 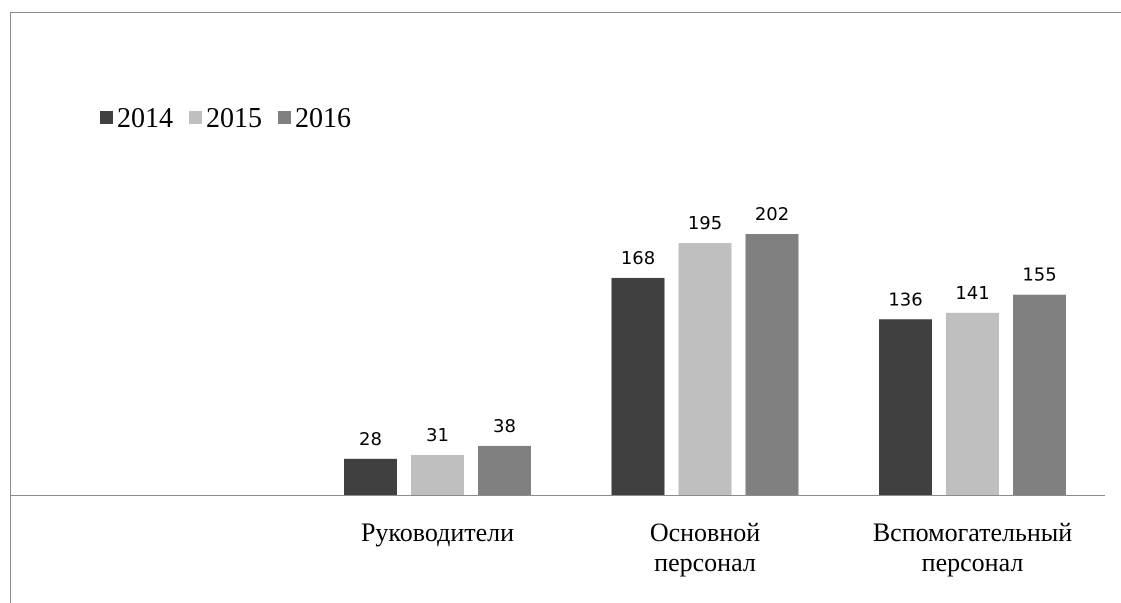 What do you see at coordinates (705, 547) in the screenshot?
I see `x-tick-label: Основной персонал` at bounding box center [705, 547].